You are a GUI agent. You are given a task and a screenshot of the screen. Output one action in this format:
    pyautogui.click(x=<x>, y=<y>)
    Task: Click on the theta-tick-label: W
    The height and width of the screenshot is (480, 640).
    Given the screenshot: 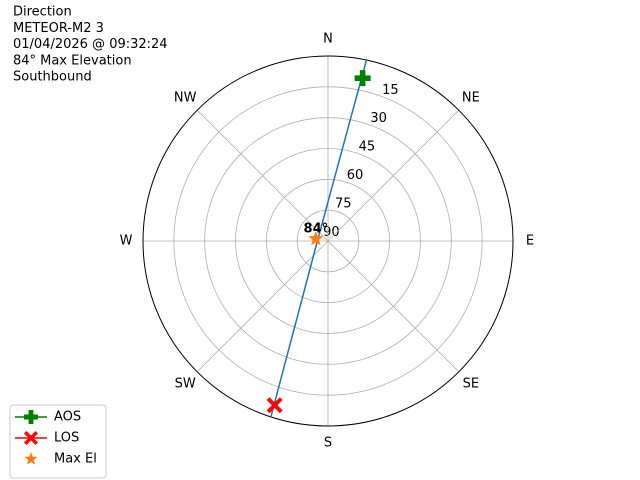 What is the action you would take?
    pyautogui.click(x=126, y=241)
    